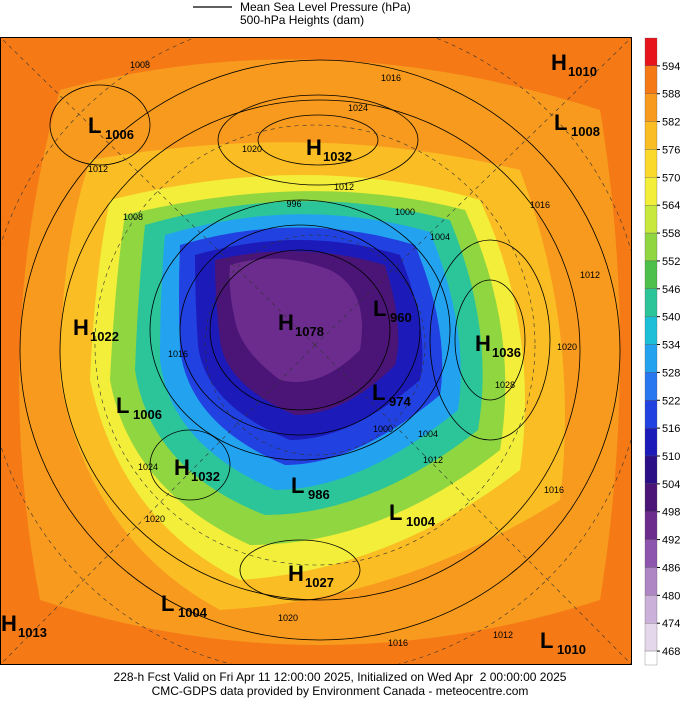 The height and width of the screenshot is (705, 680). I want to click on pressure-center: H 1022, so click(96, 329).